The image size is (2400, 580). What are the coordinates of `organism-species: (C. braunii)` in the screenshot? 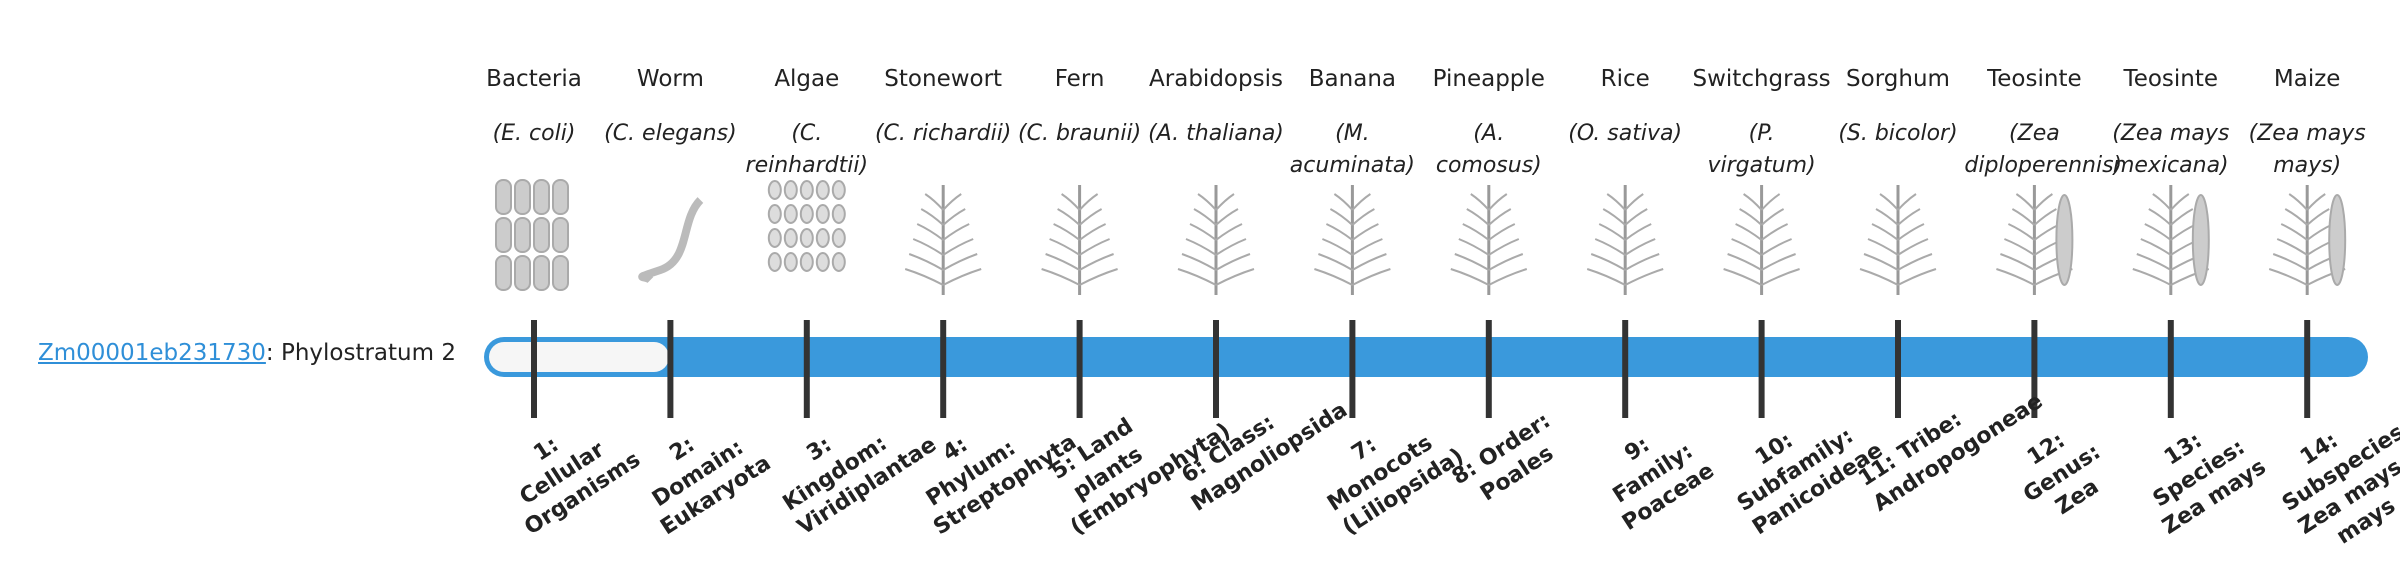 It's located at (1080, 133).